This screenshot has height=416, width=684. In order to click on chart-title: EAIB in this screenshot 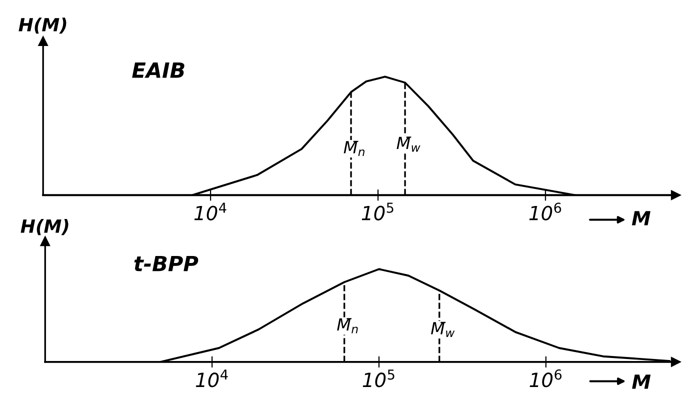, I will do `click(158, 70)`.